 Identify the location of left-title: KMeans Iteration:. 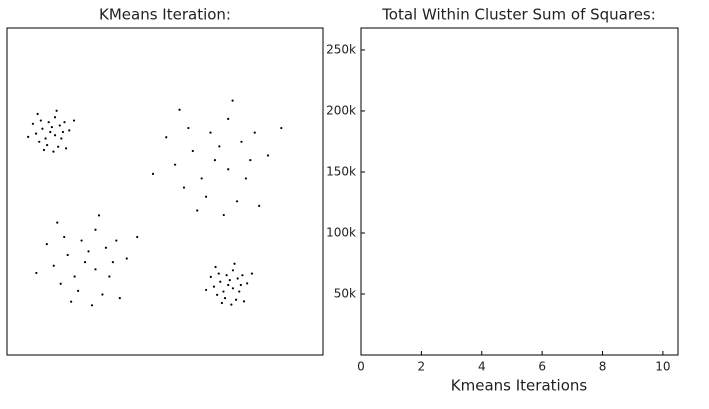
(165, 15).